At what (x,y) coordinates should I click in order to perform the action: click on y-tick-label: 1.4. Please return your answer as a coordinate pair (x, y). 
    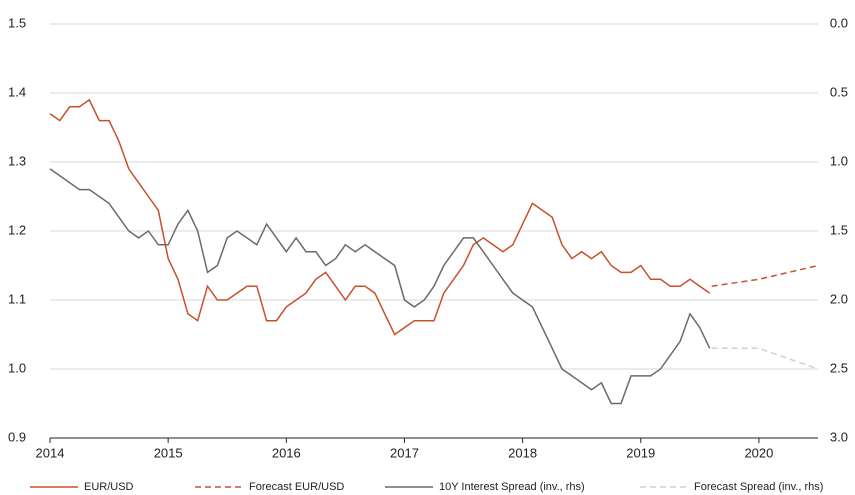
    Looking at the image, I should click on (17, 91).